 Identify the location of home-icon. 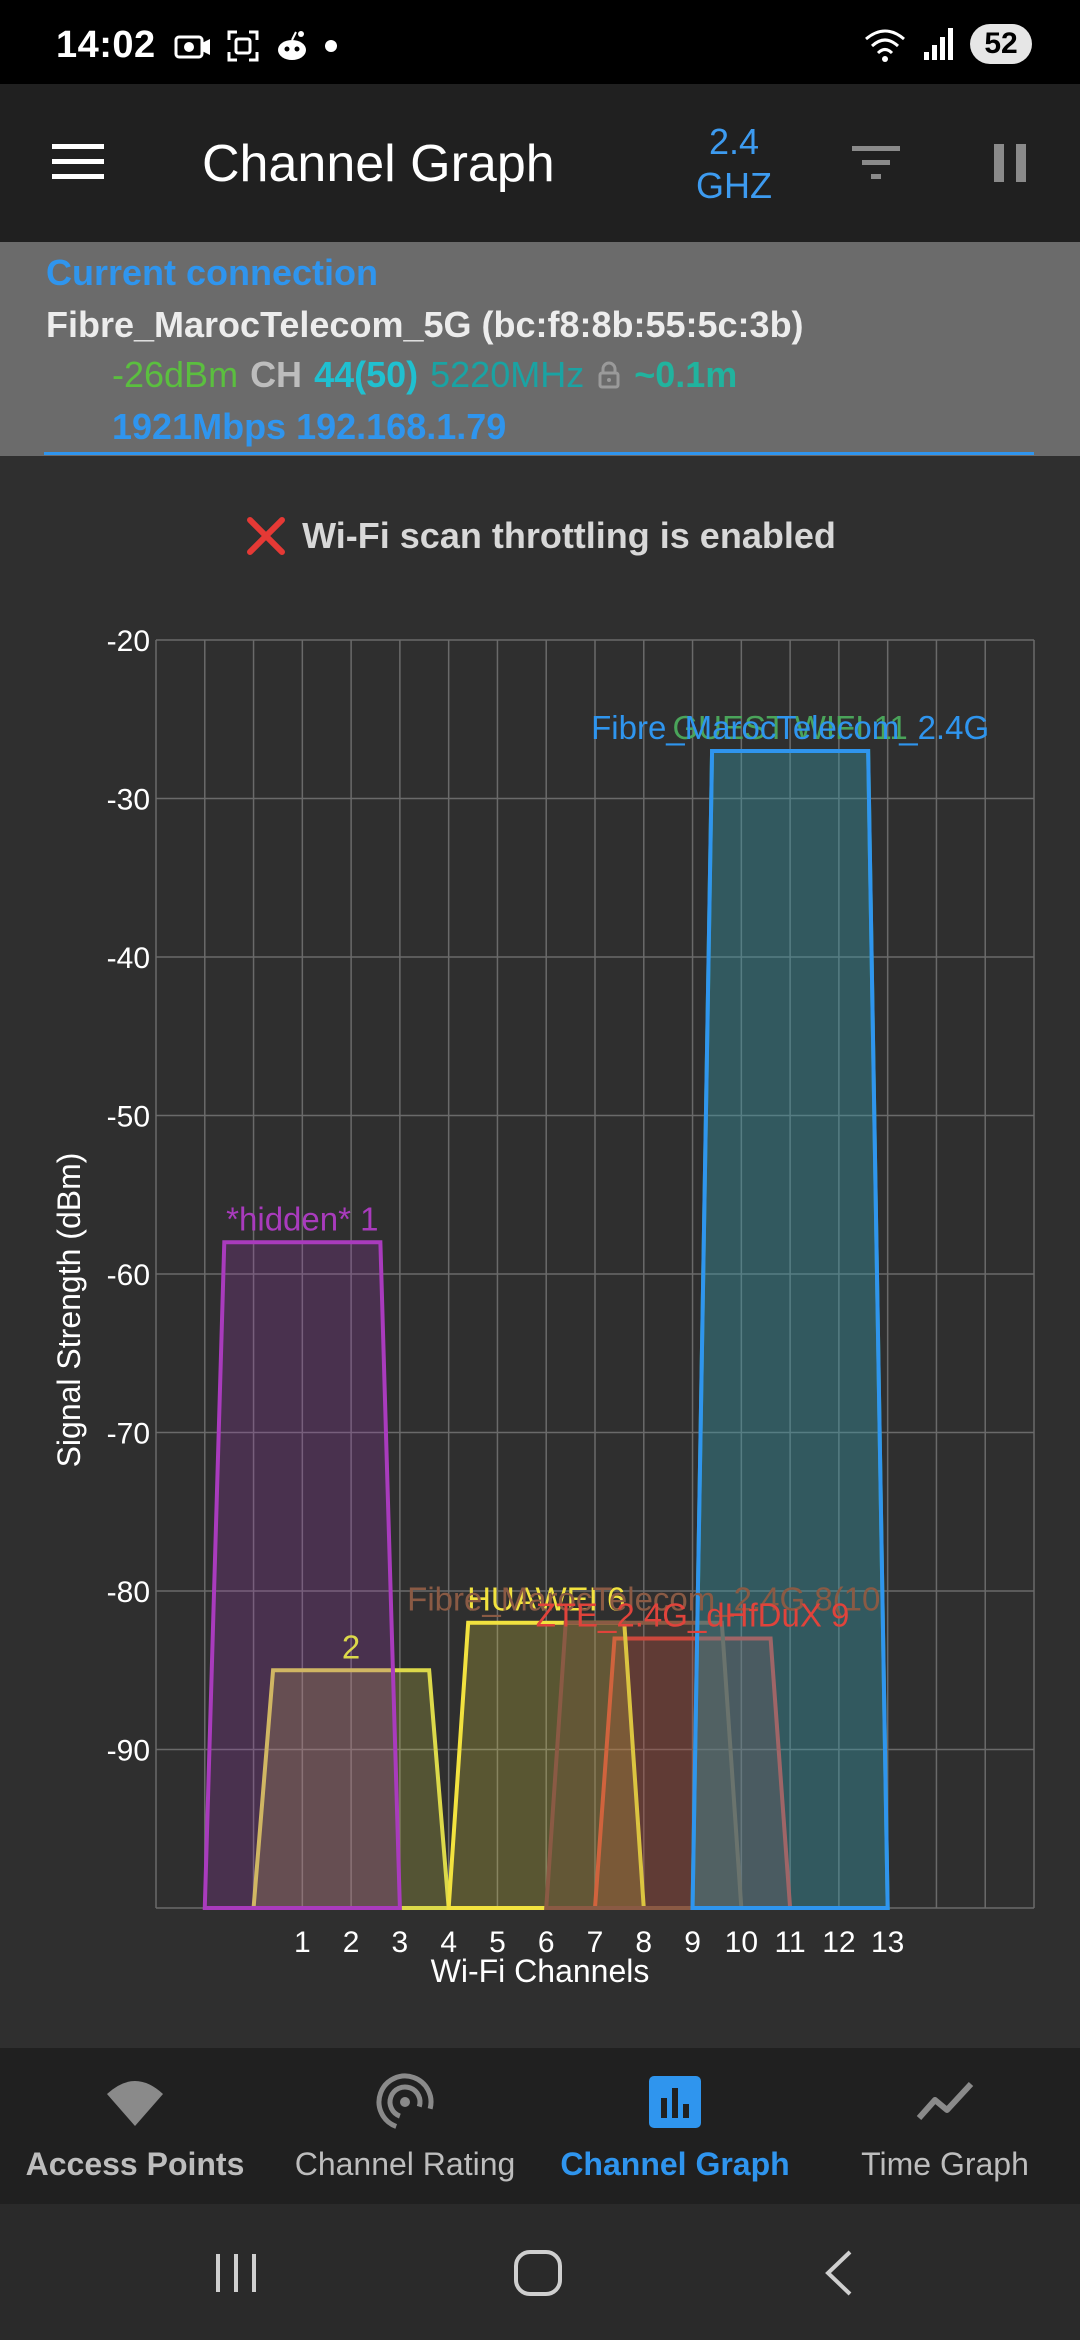
(540, 2273).